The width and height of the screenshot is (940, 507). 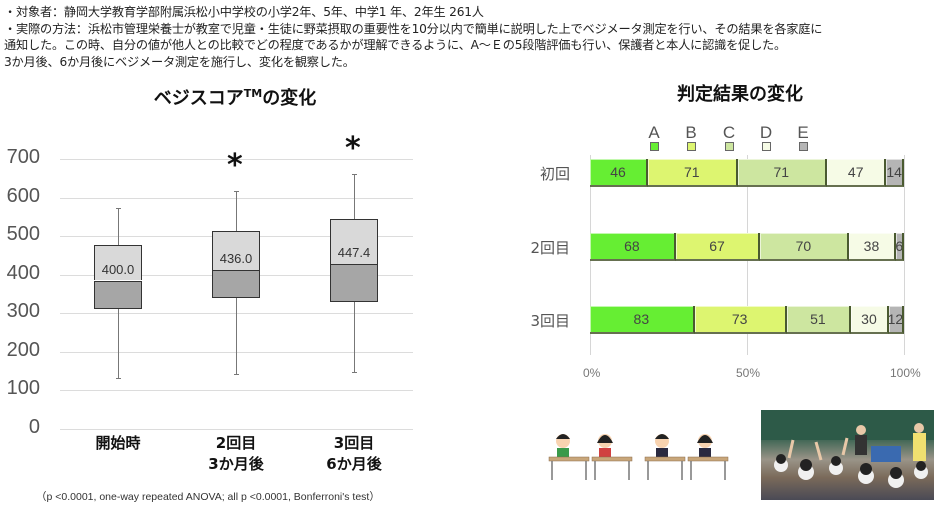 I want to click on x-category-label: 3回目 6か月後, so click(x=354, y=453).